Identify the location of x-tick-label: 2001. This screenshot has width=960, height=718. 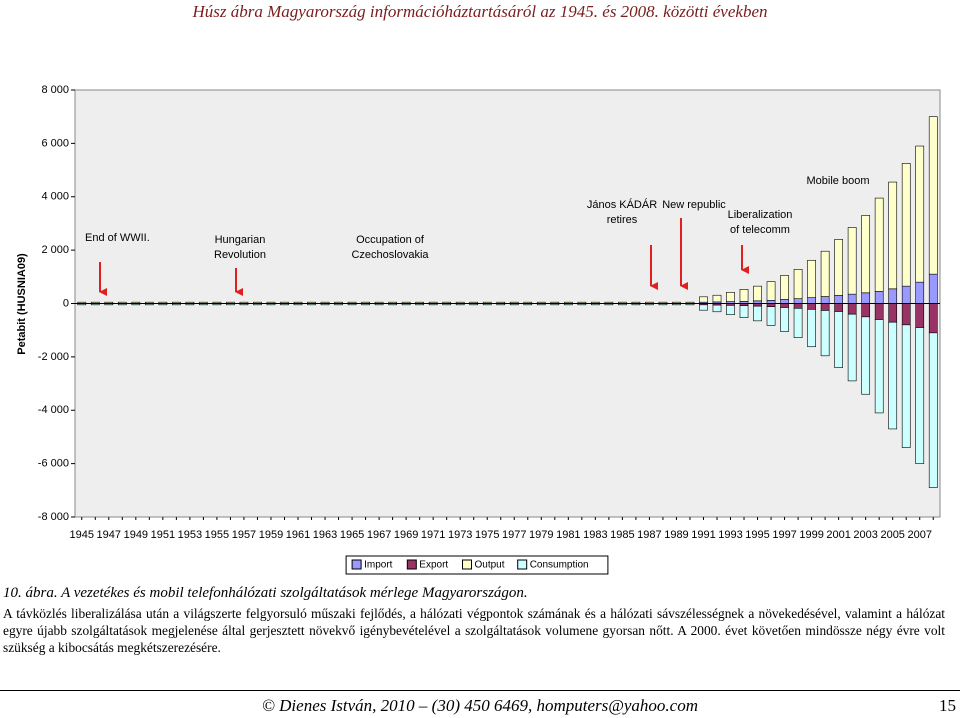
(838, 535).